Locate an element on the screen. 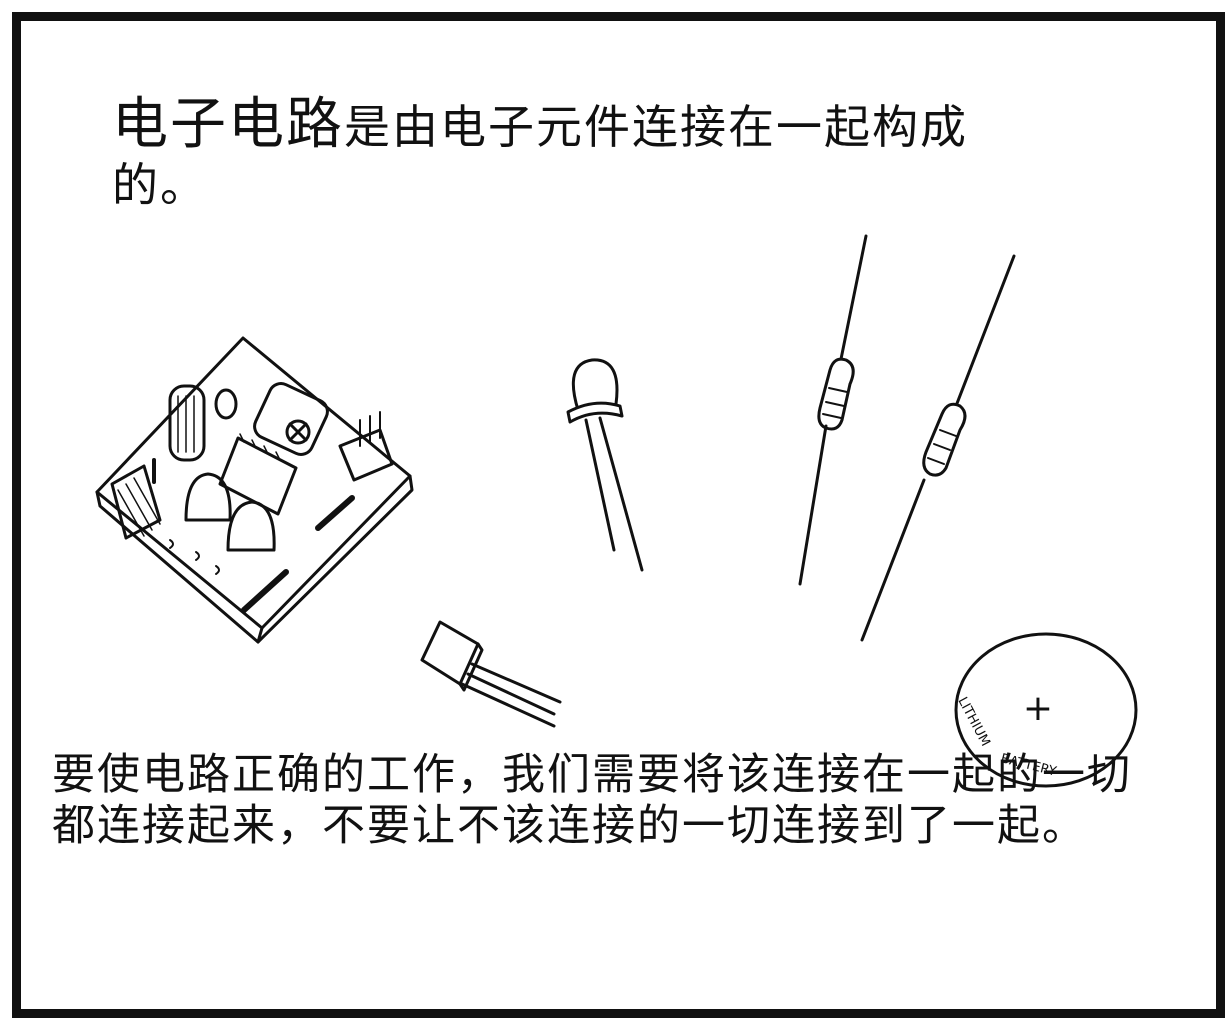 This screenshot has width=1230, height=1024. caption-lead-term: 电子电路 is located at coordinates (228, 124).